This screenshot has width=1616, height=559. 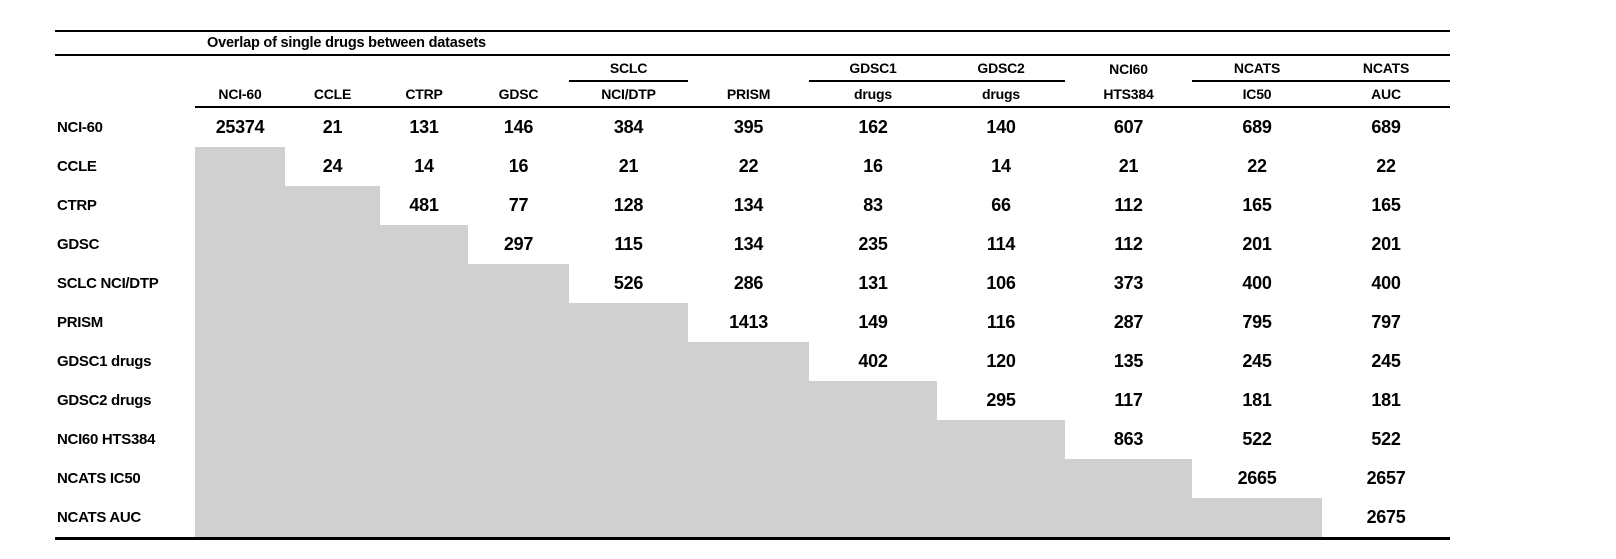 I want to click on col-header: AUC, so click(x=1386, y=94).